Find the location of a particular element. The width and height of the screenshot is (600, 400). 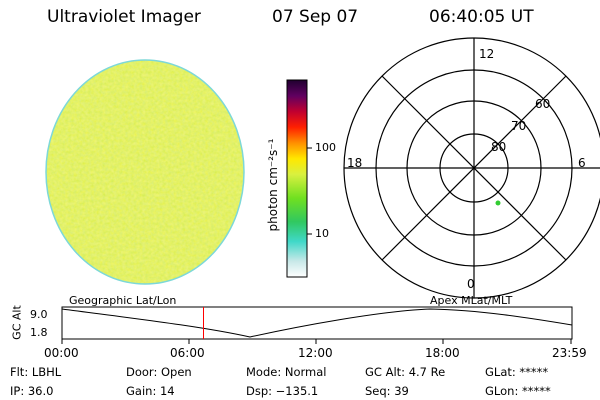

mode-readout: Mode: Normal is located at coordinates (286, 372).